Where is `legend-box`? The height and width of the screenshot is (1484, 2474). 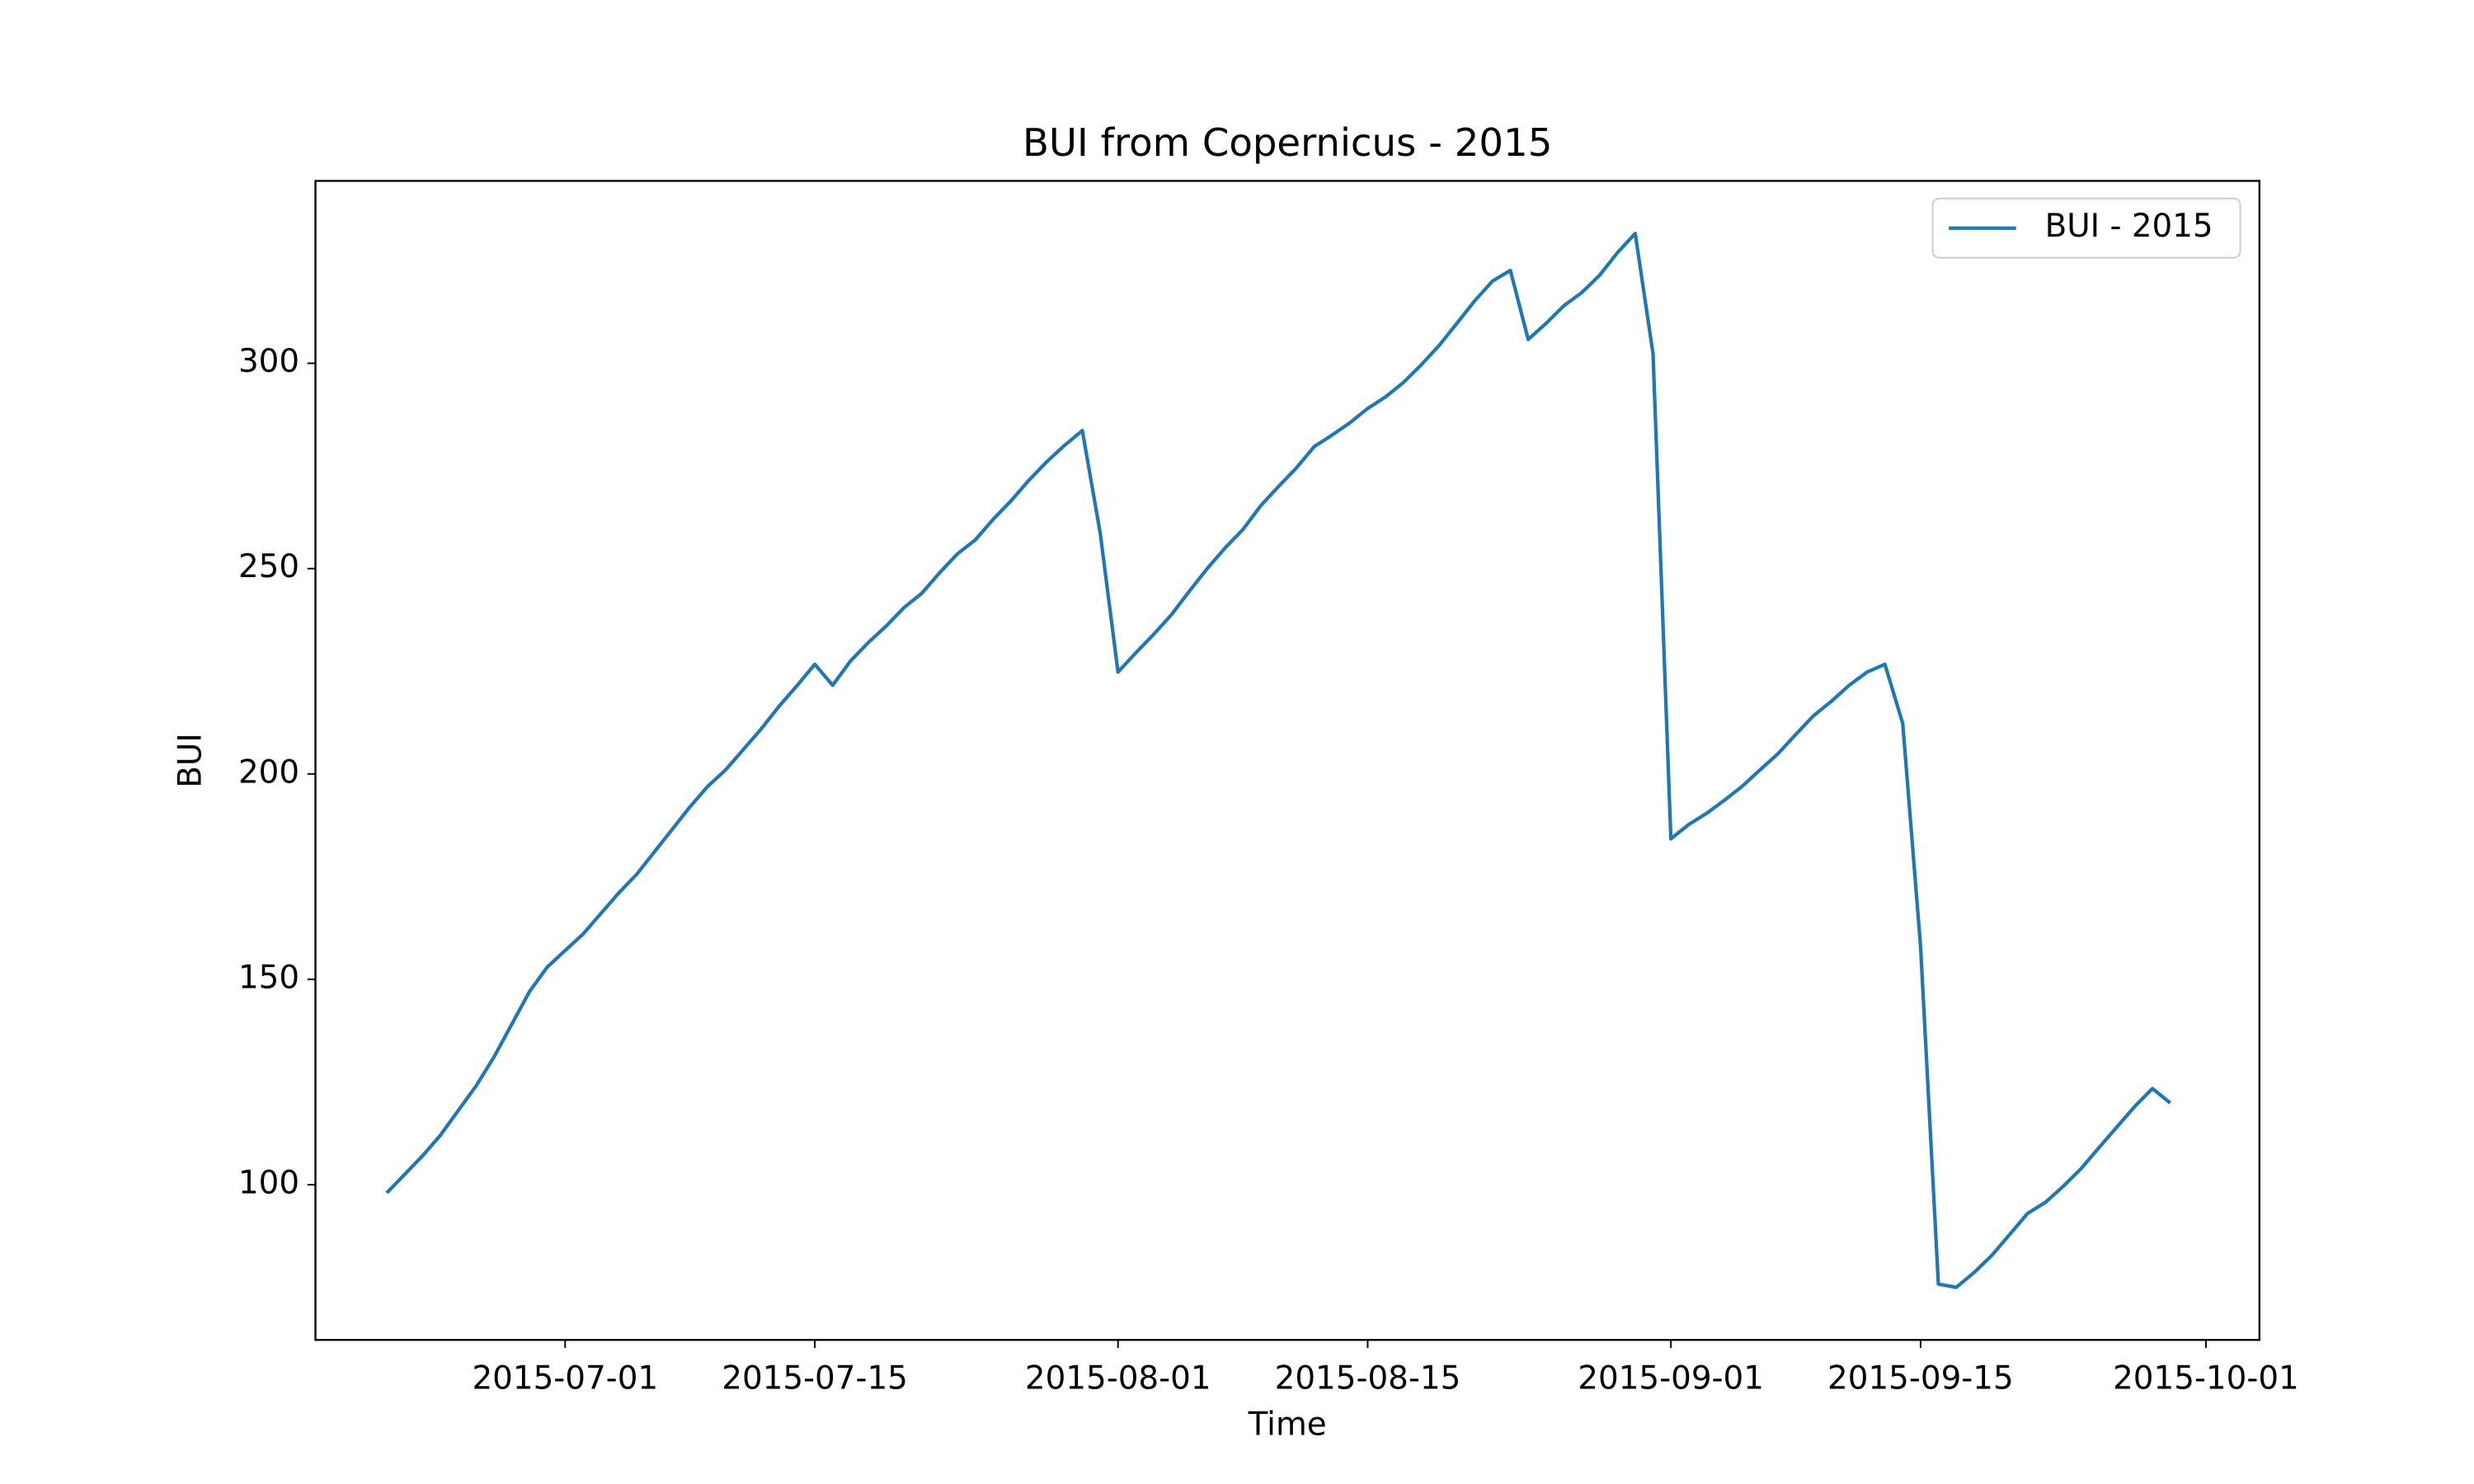 legend-box is located at coordinates (2086, 228).